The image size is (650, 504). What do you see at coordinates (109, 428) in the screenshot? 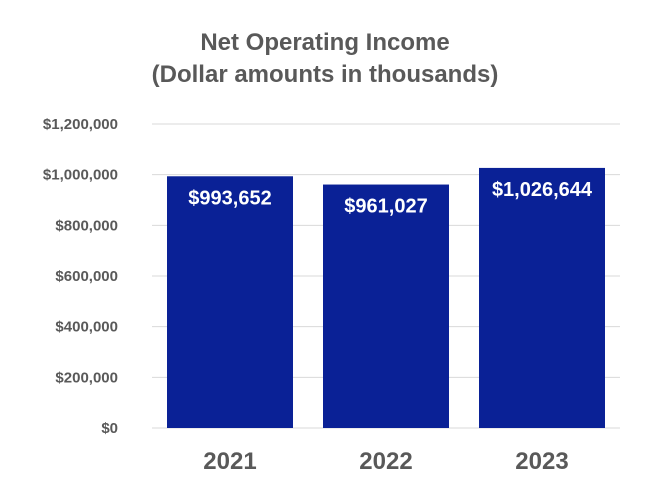
I see `y-tick-label: $0` at bounding box center [109, 428].